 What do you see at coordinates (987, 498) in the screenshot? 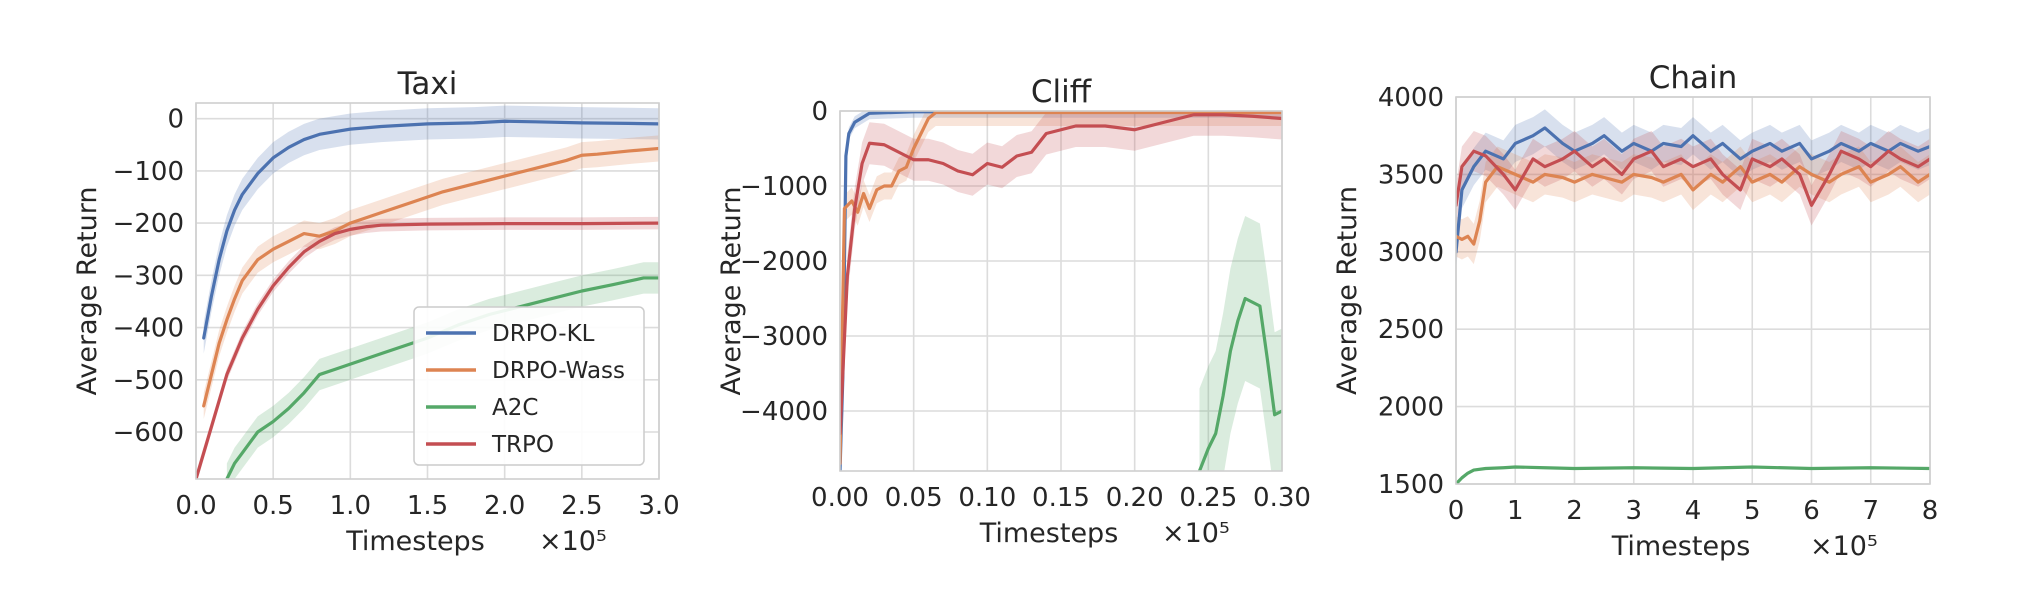
I see `x-tick-label: 0.10` at bounding box center [987, 498].